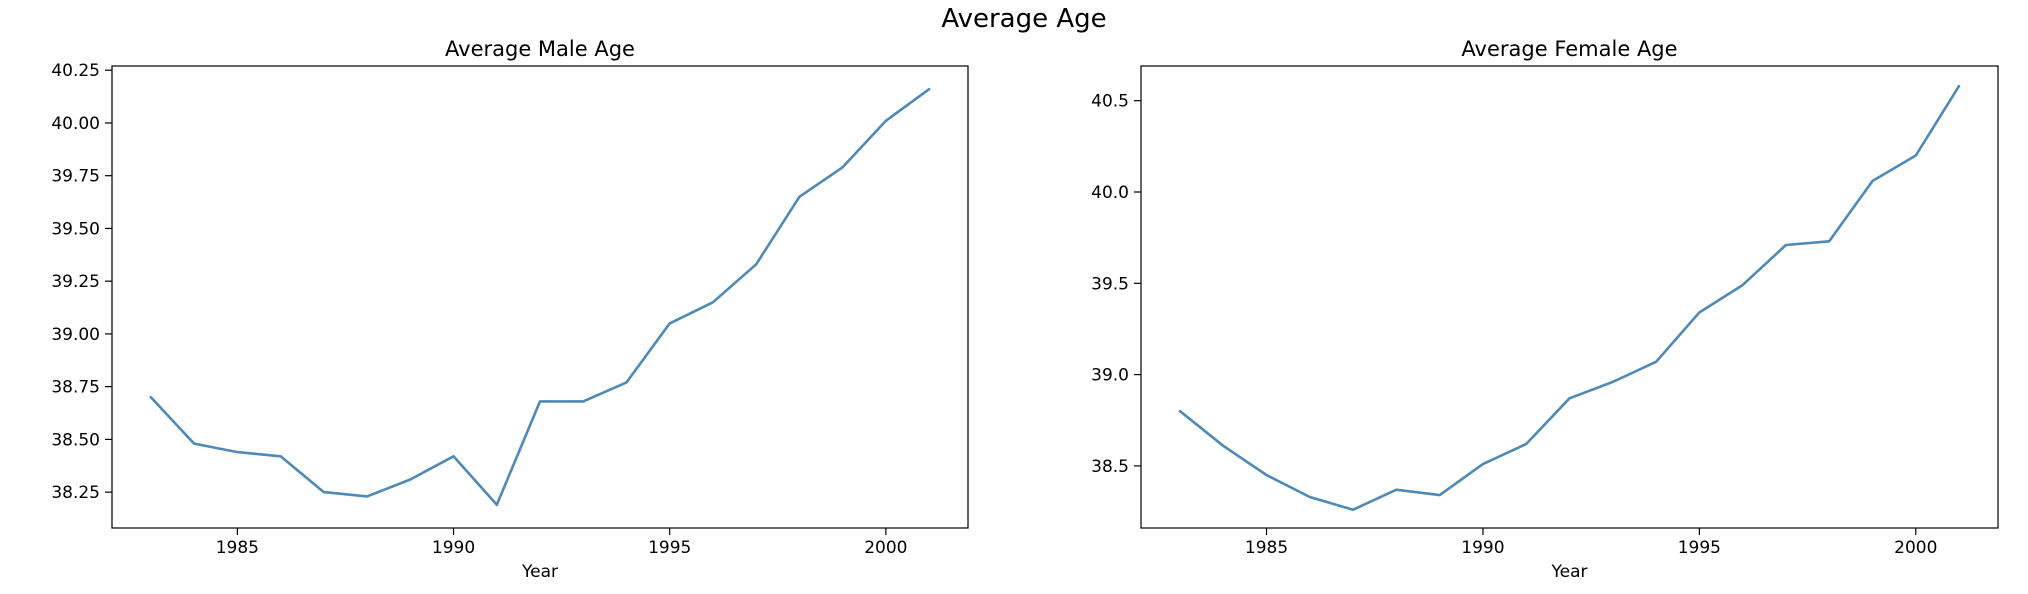 The image size is (2028, 594). What do you see at coordinates (75, 282) in the screenshot?
I see `y-tick-label: 39.25` at bounding box center [75, 282].